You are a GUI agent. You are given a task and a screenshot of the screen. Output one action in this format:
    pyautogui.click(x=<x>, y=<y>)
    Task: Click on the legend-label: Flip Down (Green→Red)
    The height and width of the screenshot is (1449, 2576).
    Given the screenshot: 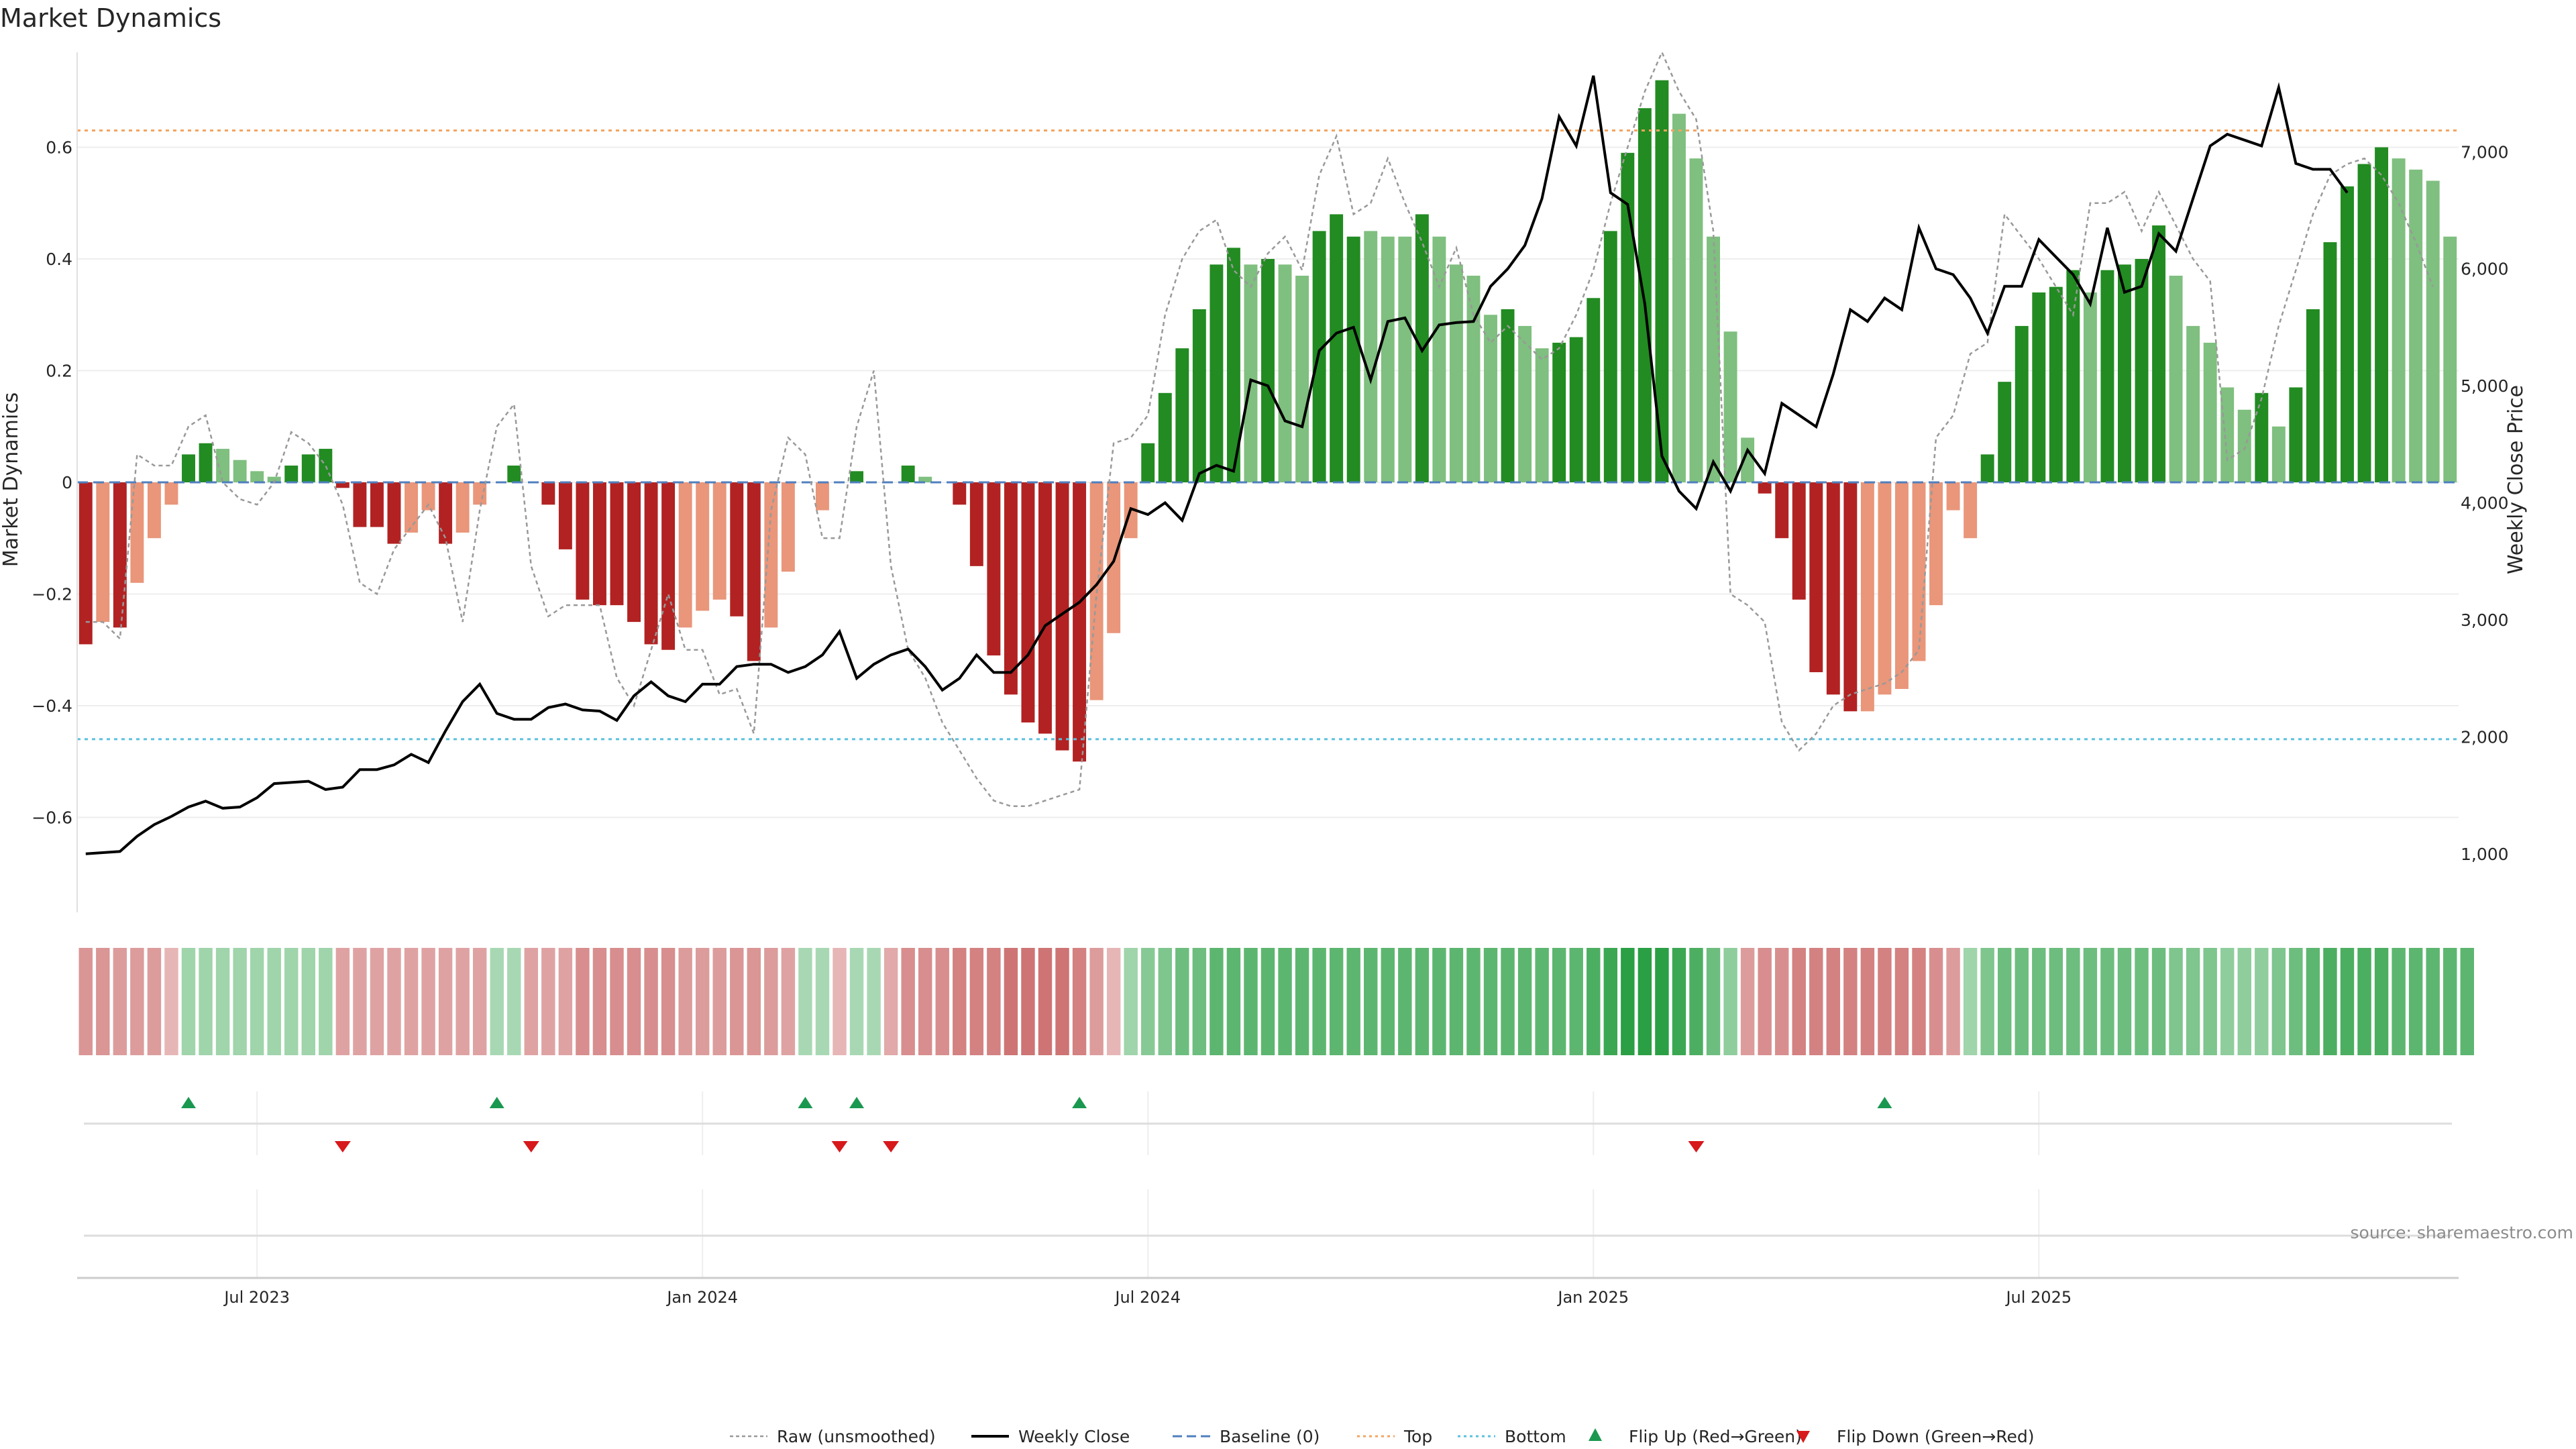 What is the action you would take?
    pyautogui.click(x=1936, y=1436)
    